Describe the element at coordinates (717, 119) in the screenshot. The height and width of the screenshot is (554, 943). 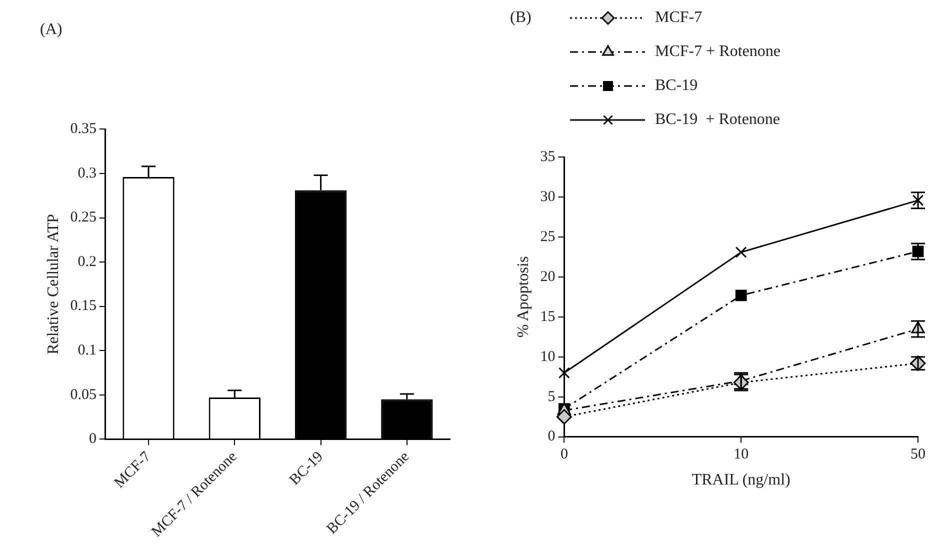
I see `legend-label: BC-19 + Rotenone` at that location.